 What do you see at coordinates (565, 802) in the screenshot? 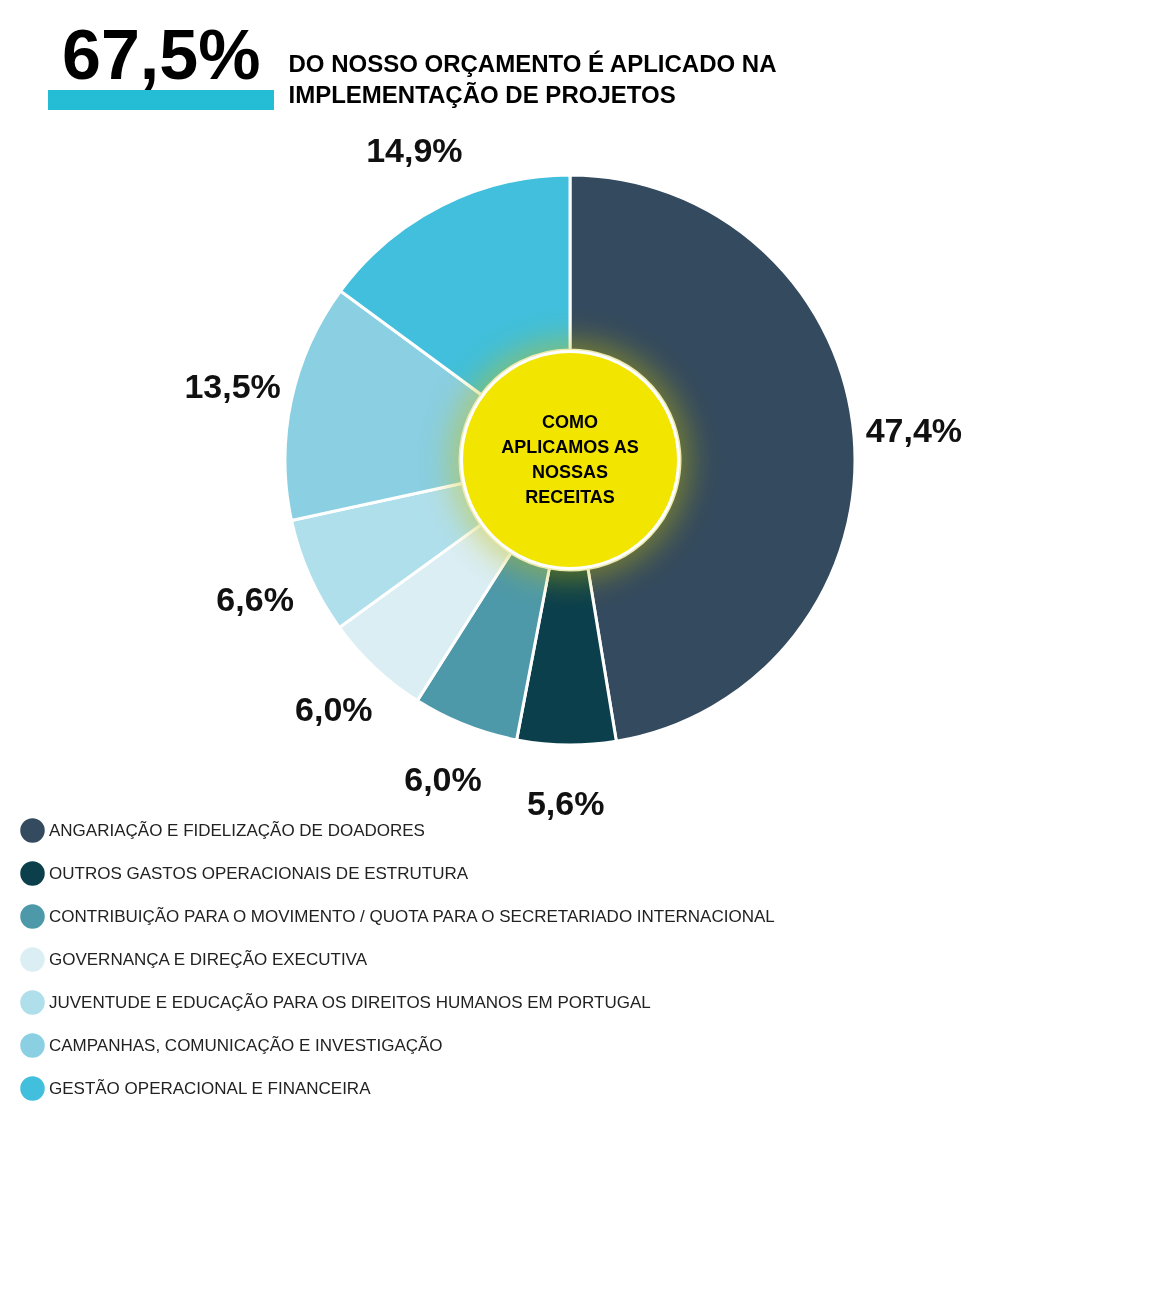
I see `data-label: 5,6%` at bounding box center [565, 802].